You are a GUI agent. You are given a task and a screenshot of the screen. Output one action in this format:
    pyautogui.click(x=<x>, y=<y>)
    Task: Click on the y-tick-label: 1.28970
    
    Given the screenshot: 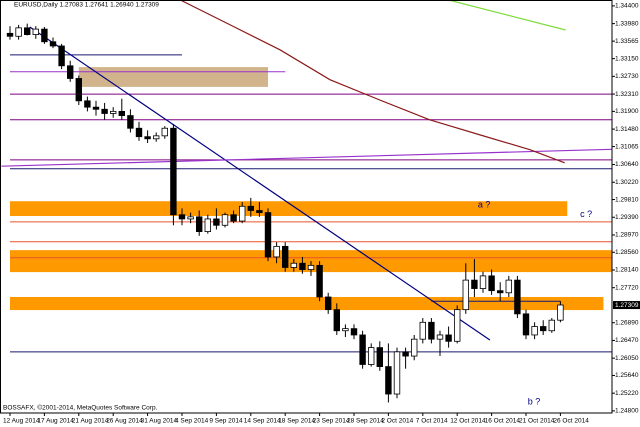 What is the action you would take?
    pyautogui.click(x=627, y=235)
    